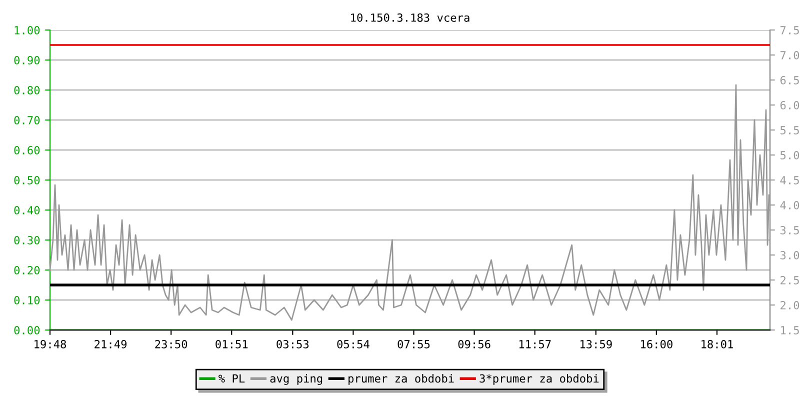 This screenshot has width=800, height=400. Describe the element at coordinates (171, 344) in the screenshot. I see `x-tick-label: 23:50` at that location.